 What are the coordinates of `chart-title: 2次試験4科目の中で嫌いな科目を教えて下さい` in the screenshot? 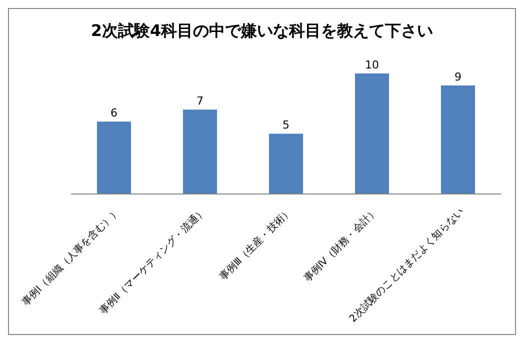 It's located at (262, 31).